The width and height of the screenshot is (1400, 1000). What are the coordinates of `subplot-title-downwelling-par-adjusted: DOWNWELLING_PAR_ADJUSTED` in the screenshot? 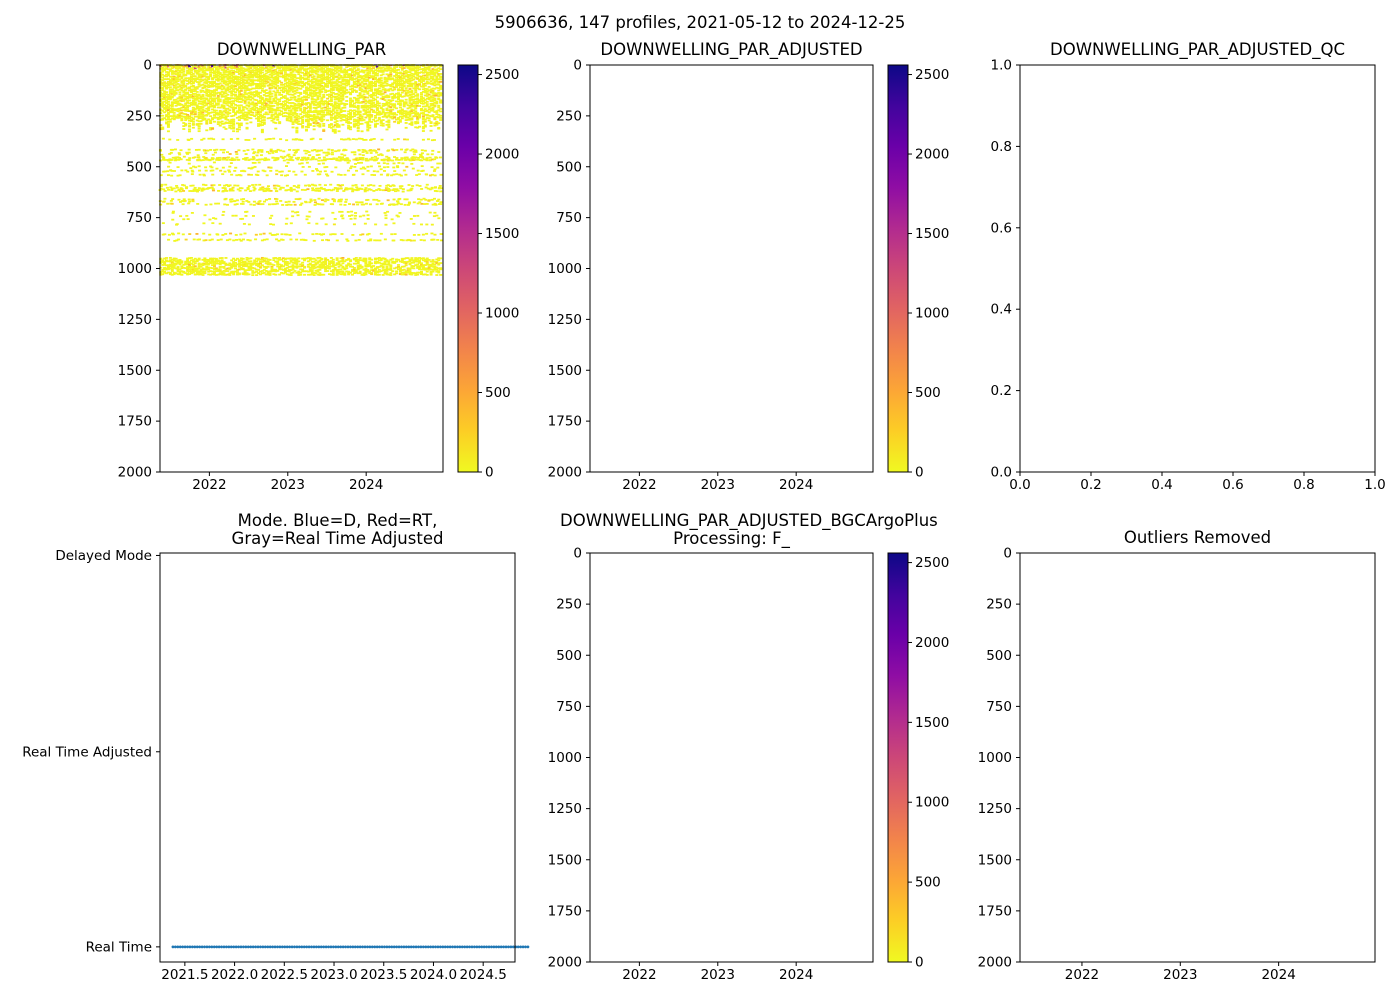 It's located at (731, 49).